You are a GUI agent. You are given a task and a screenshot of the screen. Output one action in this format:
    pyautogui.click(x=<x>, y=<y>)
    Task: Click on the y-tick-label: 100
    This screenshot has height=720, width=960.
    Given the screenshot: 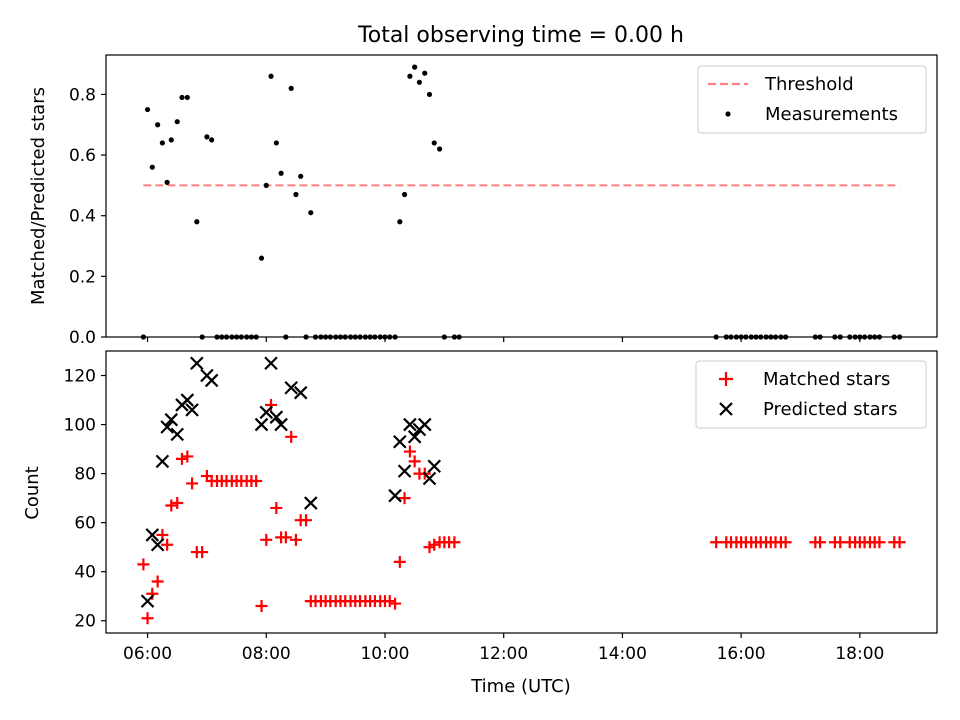 What is the action you would take?
    pyautogui.click(x=80, y=426)
    